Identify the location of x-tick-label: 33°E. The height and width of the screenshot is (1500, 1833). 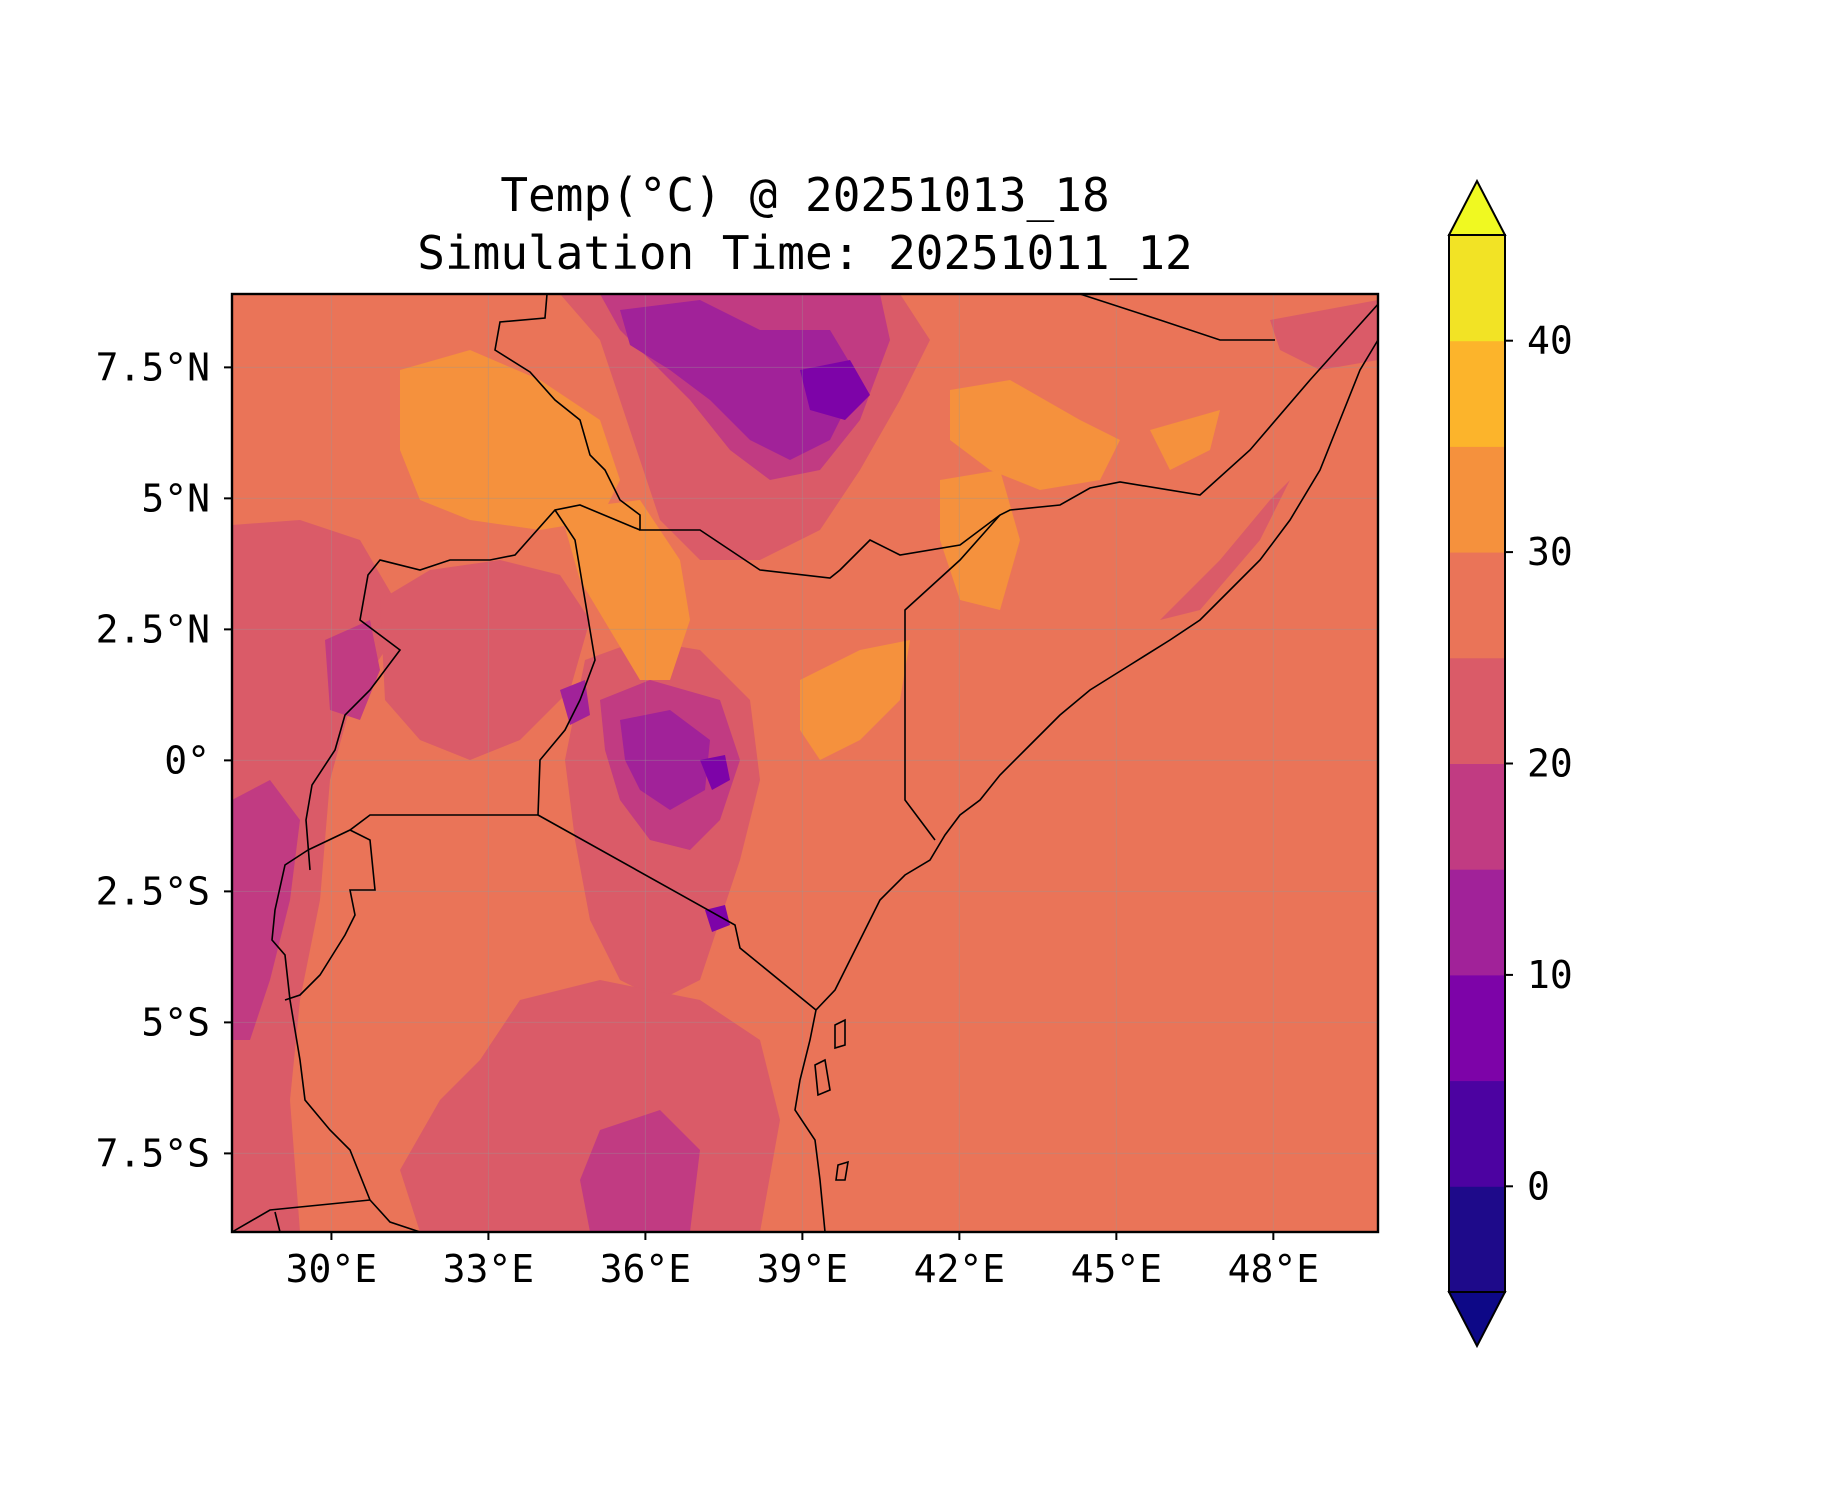
(489, 1269).